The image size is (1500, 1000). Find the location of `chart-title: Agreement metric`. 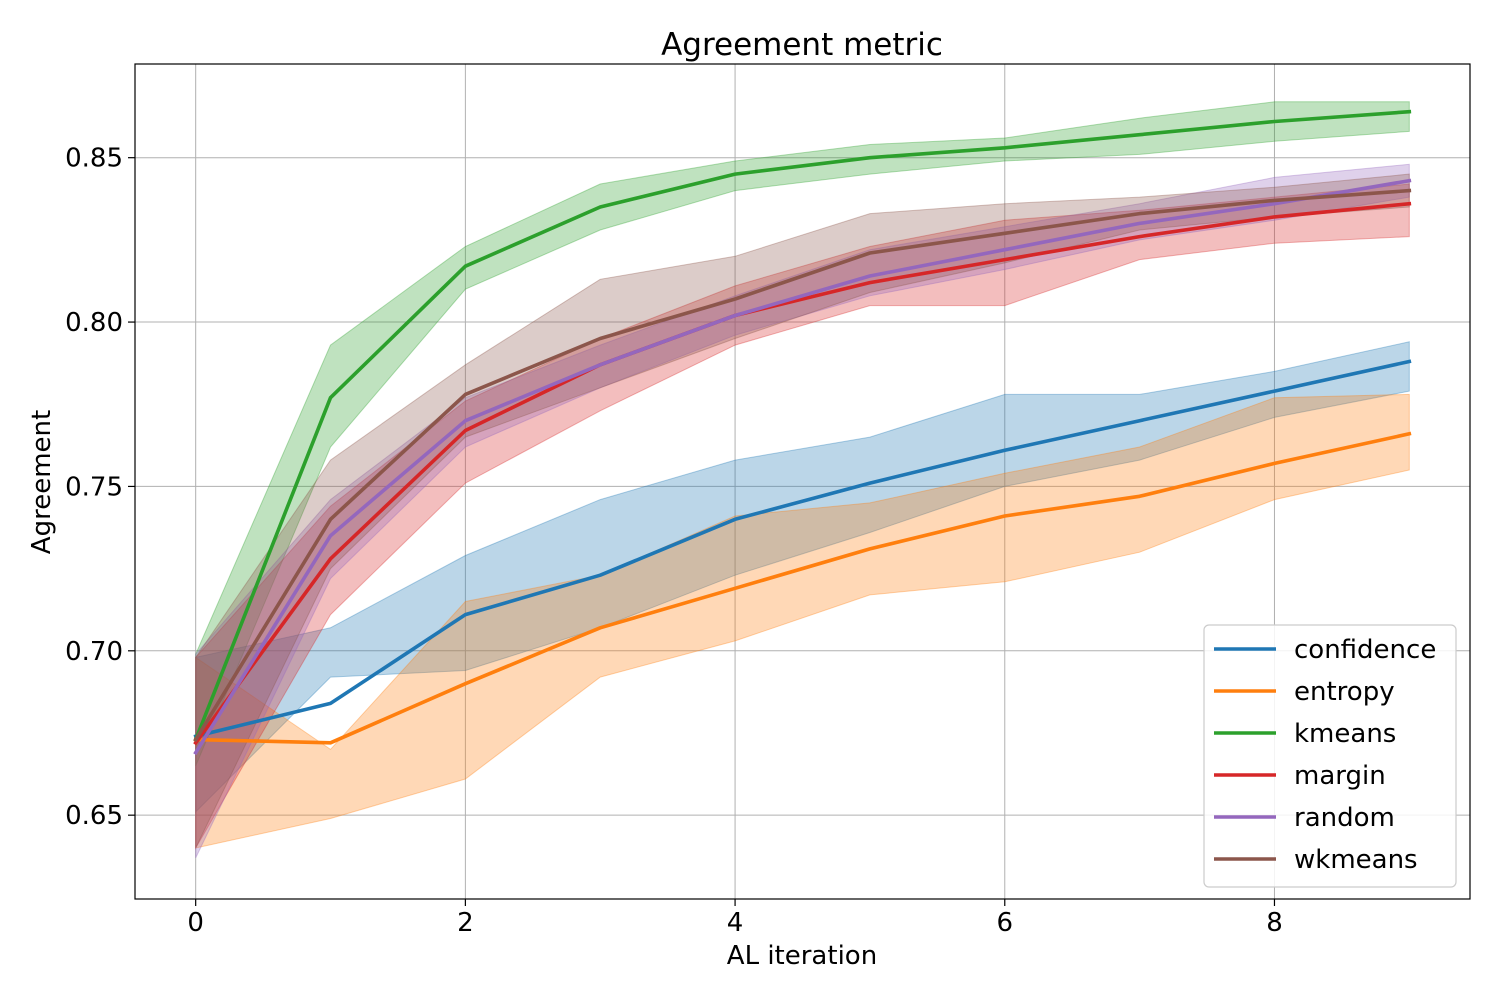

chart-title: Agreement metric is located at coordinates (802, 45).